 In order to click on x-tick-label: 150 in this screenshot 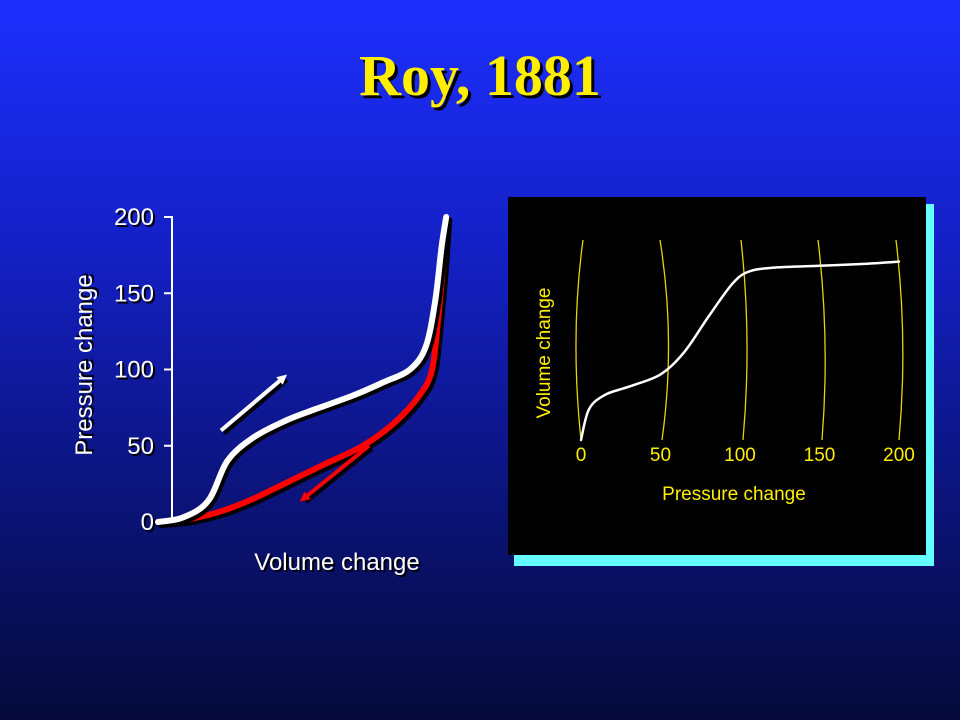, I will do `click(820, 455)`.